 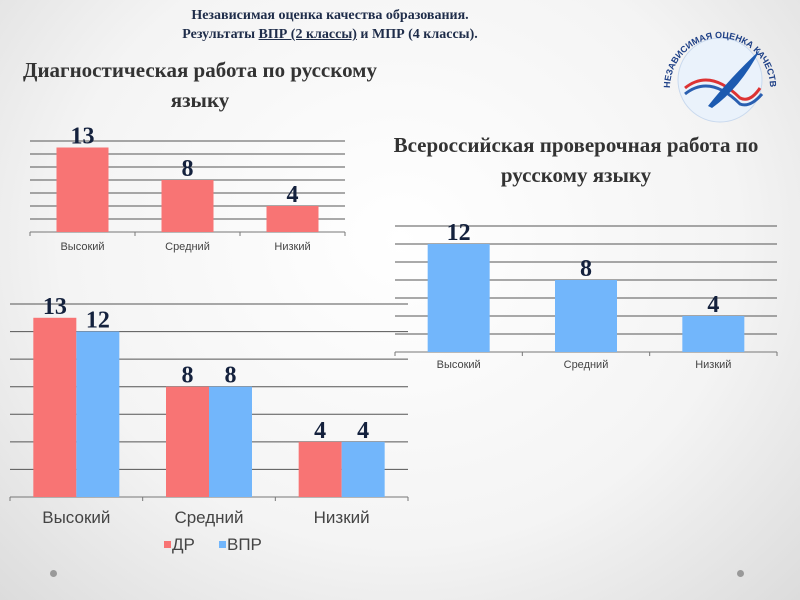 I want to click on header-link: ВПР (2 классы), so click(x=307, y=34).